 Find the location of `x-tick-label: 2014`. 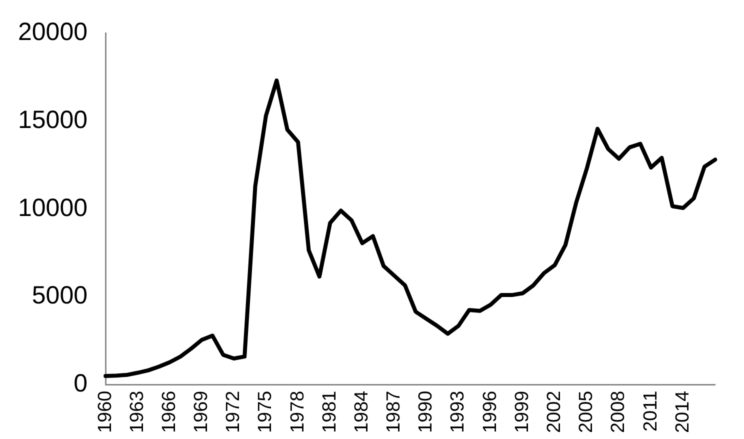

x-tick-label: 2014 is located at coordinates (683, 412).